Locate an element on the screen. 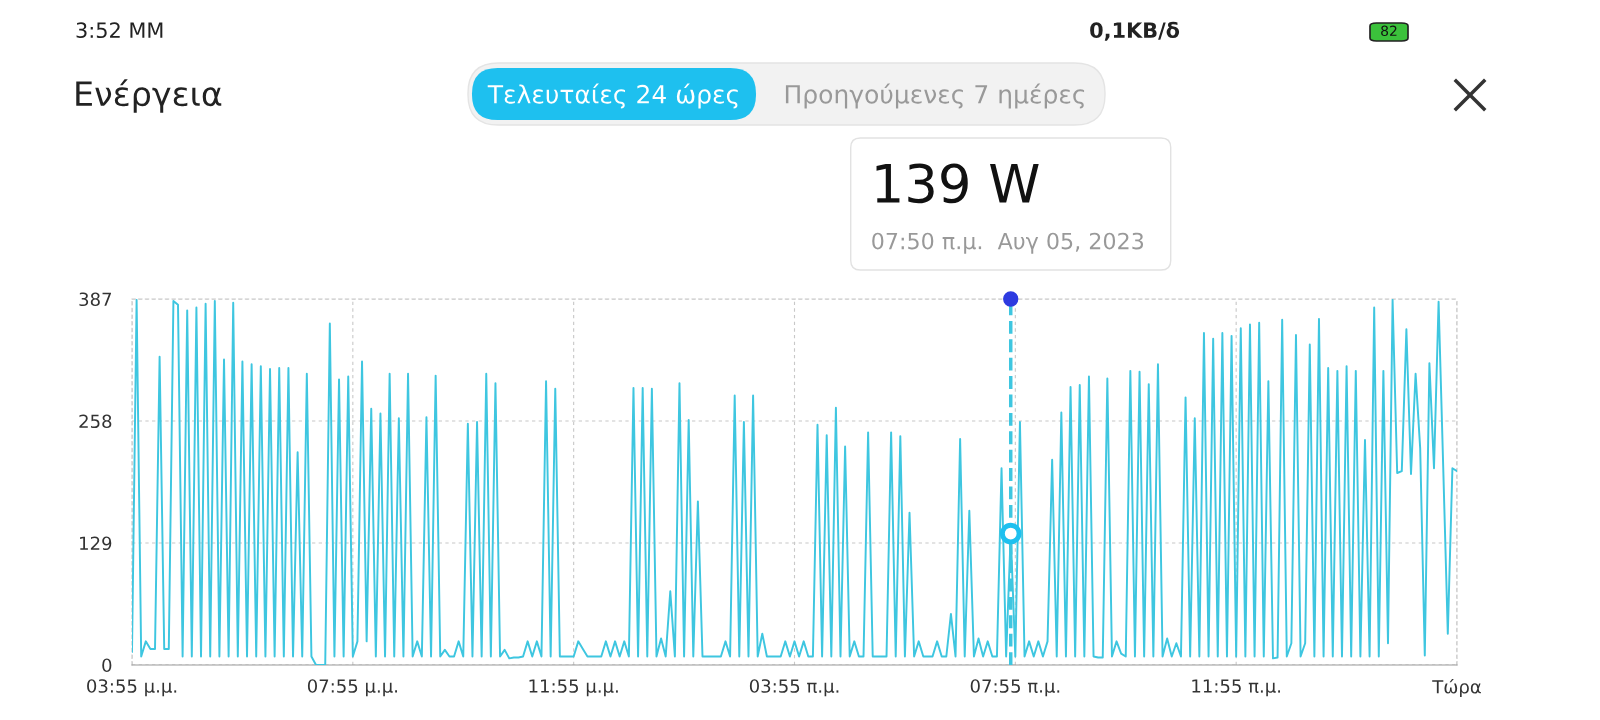  x-tick-label: Τώρα is located at coordinates (1456, 688).